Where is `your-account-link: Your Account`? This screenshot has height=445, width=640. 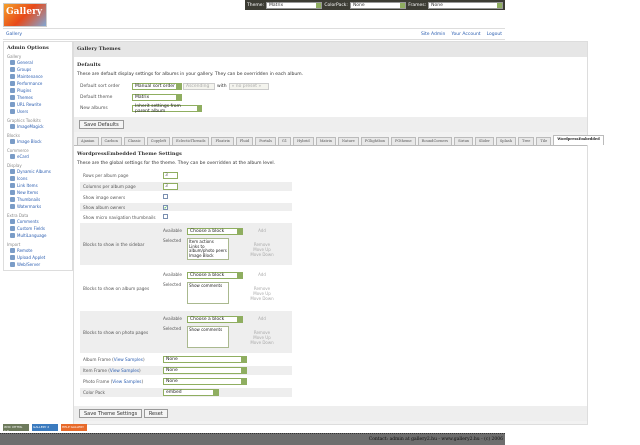
your-account-link: Your Account is located at coordinates (466, 34).